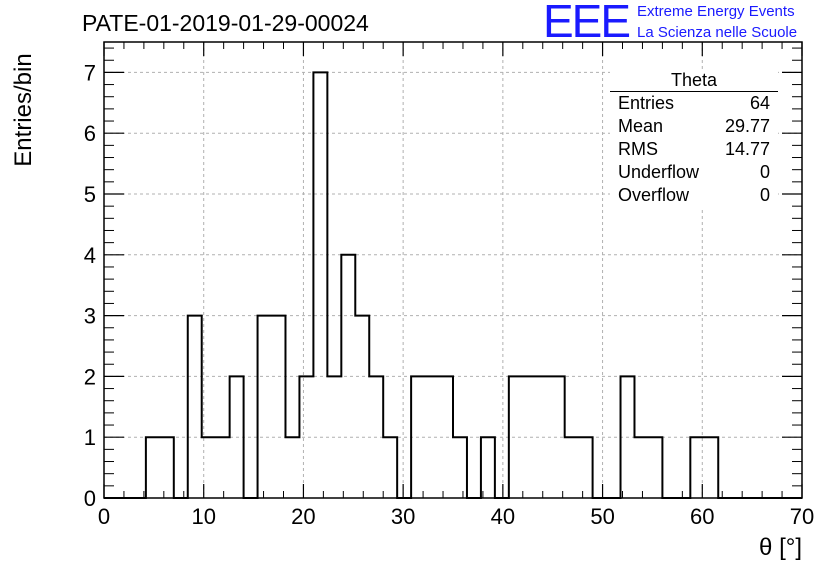 This screenshot has height=572, width=836. What do you see at coordinates (646, 103) in the screenshot?
I see `stats-label: Entries` at bounding box center [646, 103].